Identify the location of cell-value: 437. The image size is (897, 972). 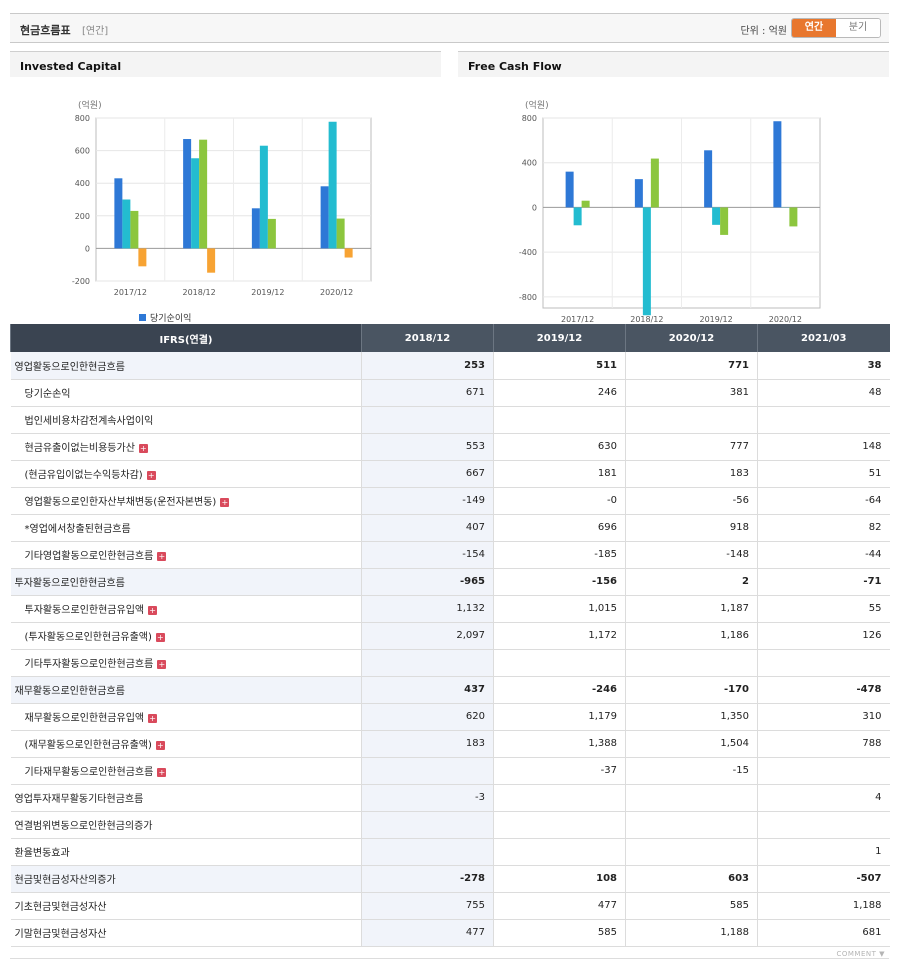
(427, 690).